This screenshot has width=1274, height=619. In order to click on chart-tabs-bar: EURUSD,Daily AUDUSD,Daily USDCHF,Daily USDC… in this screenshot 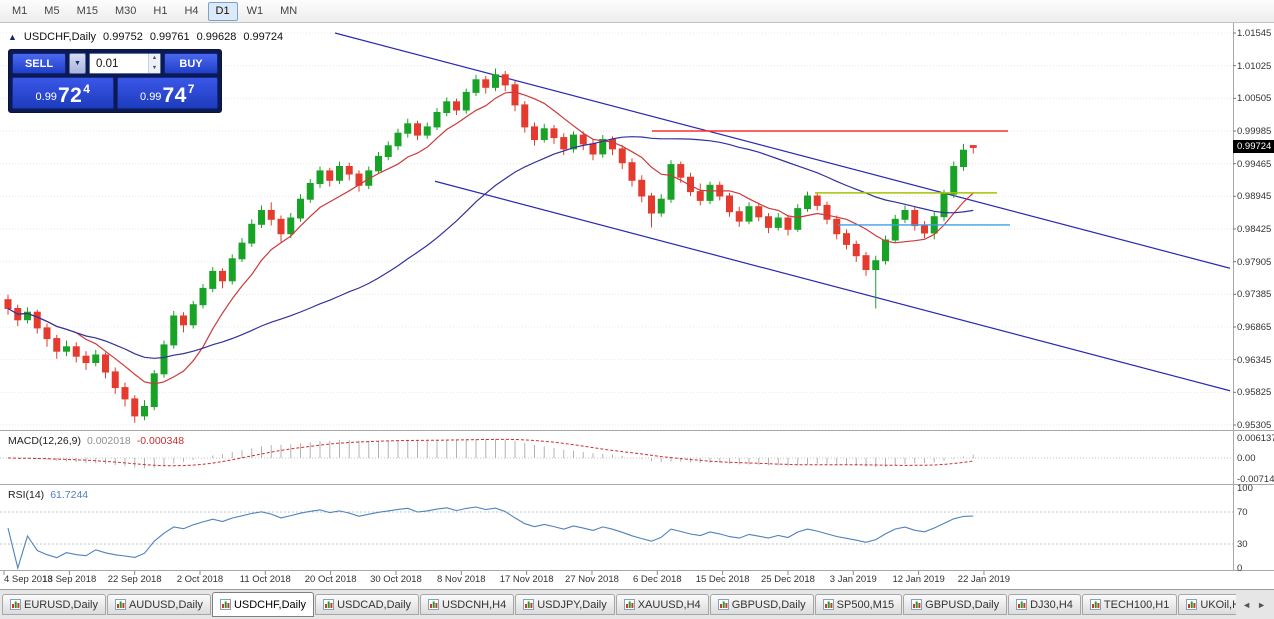, I will do `click(637, 604)`.